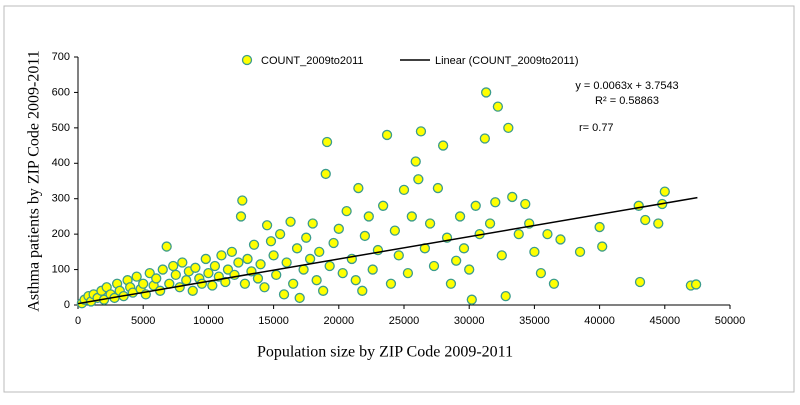  What do you see at coordinates (312, 61) in the screenshot?
I see `legend-label: COUNT_2009to2011` at bounding box center [312, 61].